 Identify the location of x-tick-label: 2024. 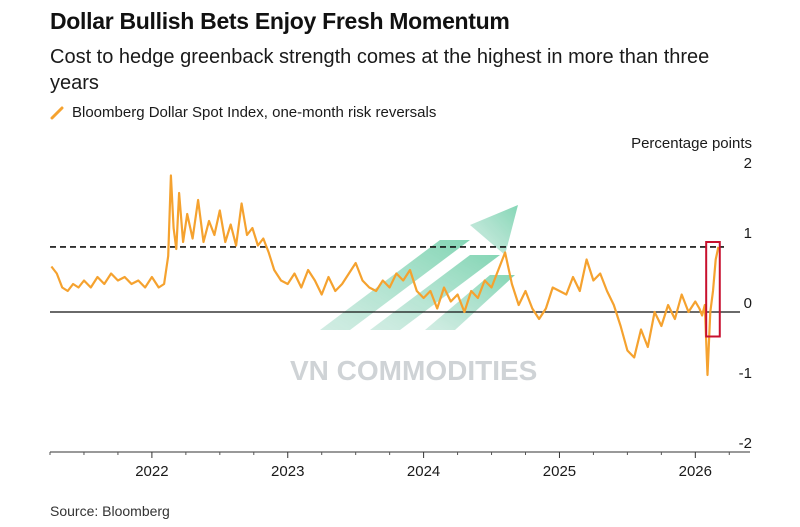
(423, 471).